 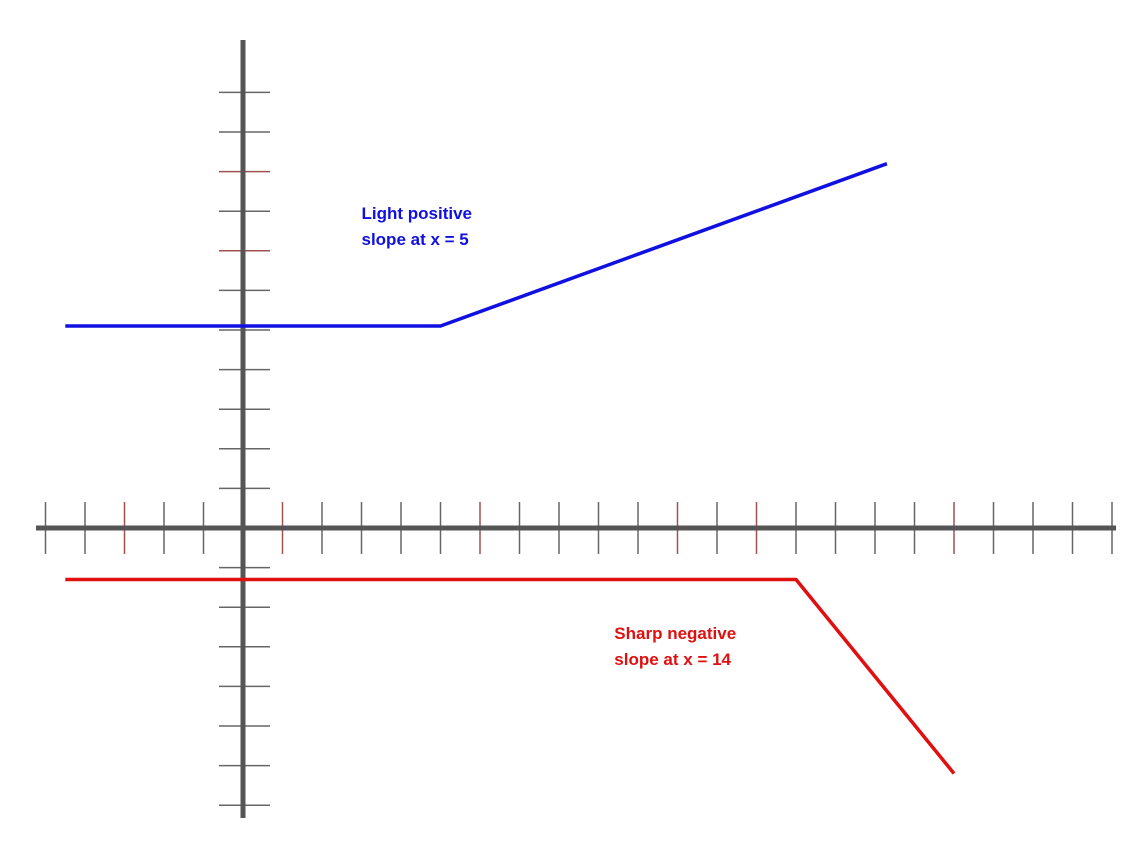 I want to click on annotation-line: Light positive, so click(x=417, y=213).